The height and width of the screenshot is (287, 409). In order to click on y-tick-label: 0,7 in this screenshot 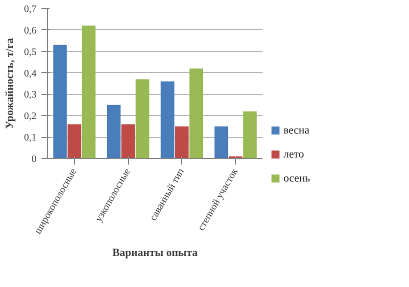, I will do `click(30, 9)`.